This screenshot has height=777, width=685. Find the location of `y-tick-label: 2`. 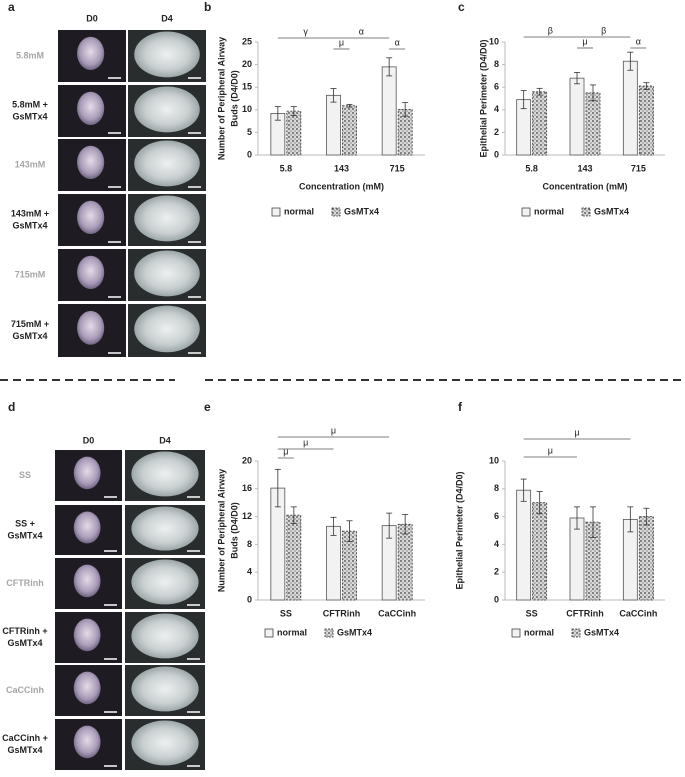

y-tick-label: 2 is located at coordinates (496, 572).